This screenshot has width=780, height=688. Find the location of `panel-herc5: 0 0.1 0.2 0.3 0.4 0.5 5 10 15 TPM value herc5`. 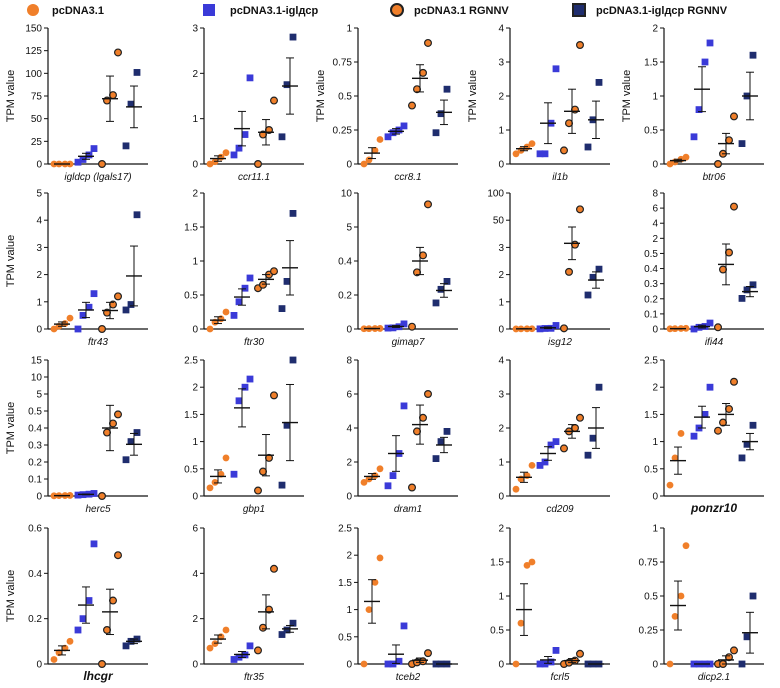

panel-herc5: 0 0.1 0.2 0.3 0.4 0.5 5 10 15 TPM value herc5 is located at coordinates (76, 435).